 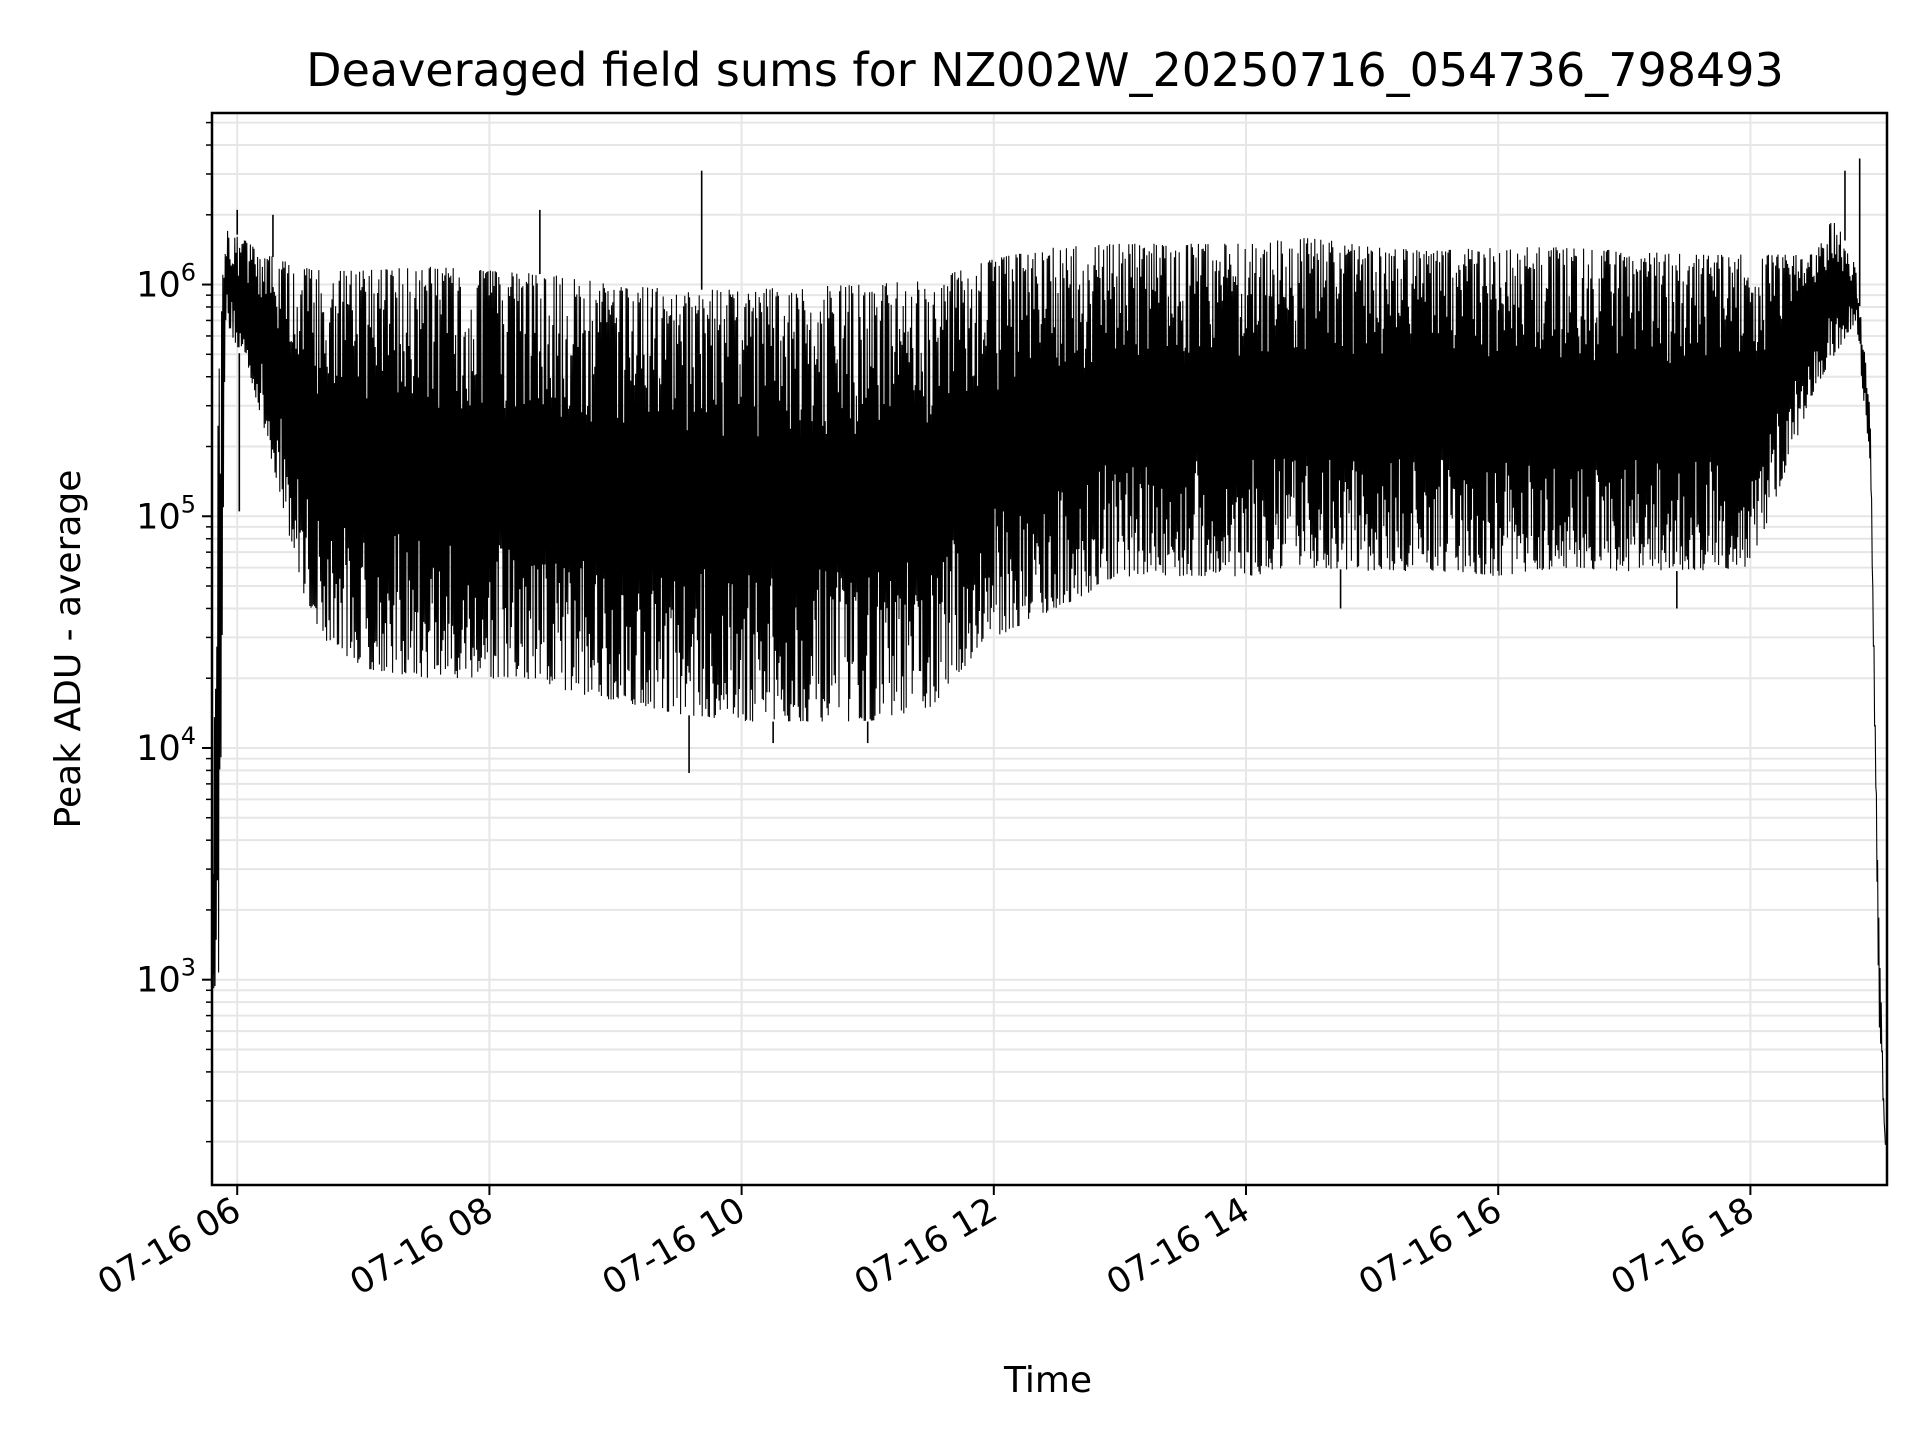 What do you see at coordinates (166, 282) in the screenshot?
I see `y-tick-label: 10⁶` at bounding box center [166, 282].